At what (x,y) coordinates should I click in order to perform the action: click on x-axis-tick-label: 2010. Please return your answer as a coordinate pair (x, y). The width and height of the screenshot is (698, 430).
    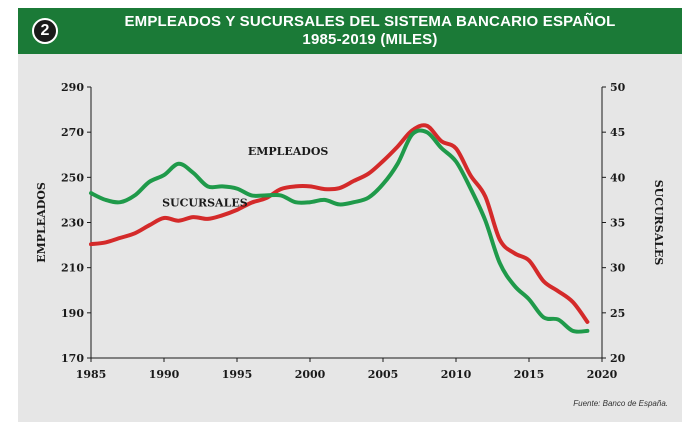
    Looking at the image, I should click on (456, 374).